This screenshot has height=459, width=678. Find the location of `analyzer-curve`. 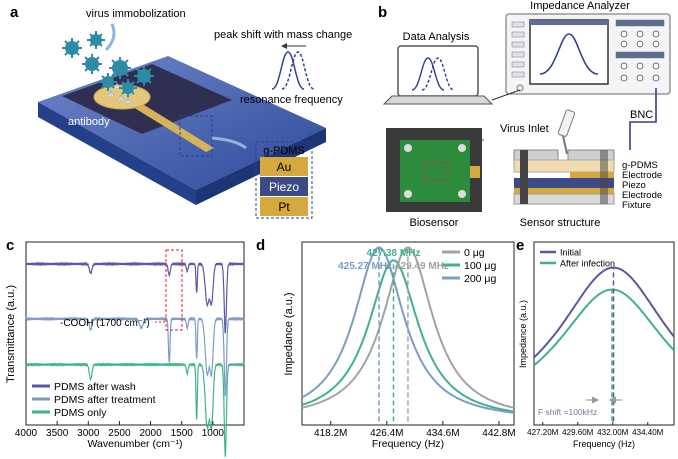

analyzer-curve is located at coordinates (569, 54).